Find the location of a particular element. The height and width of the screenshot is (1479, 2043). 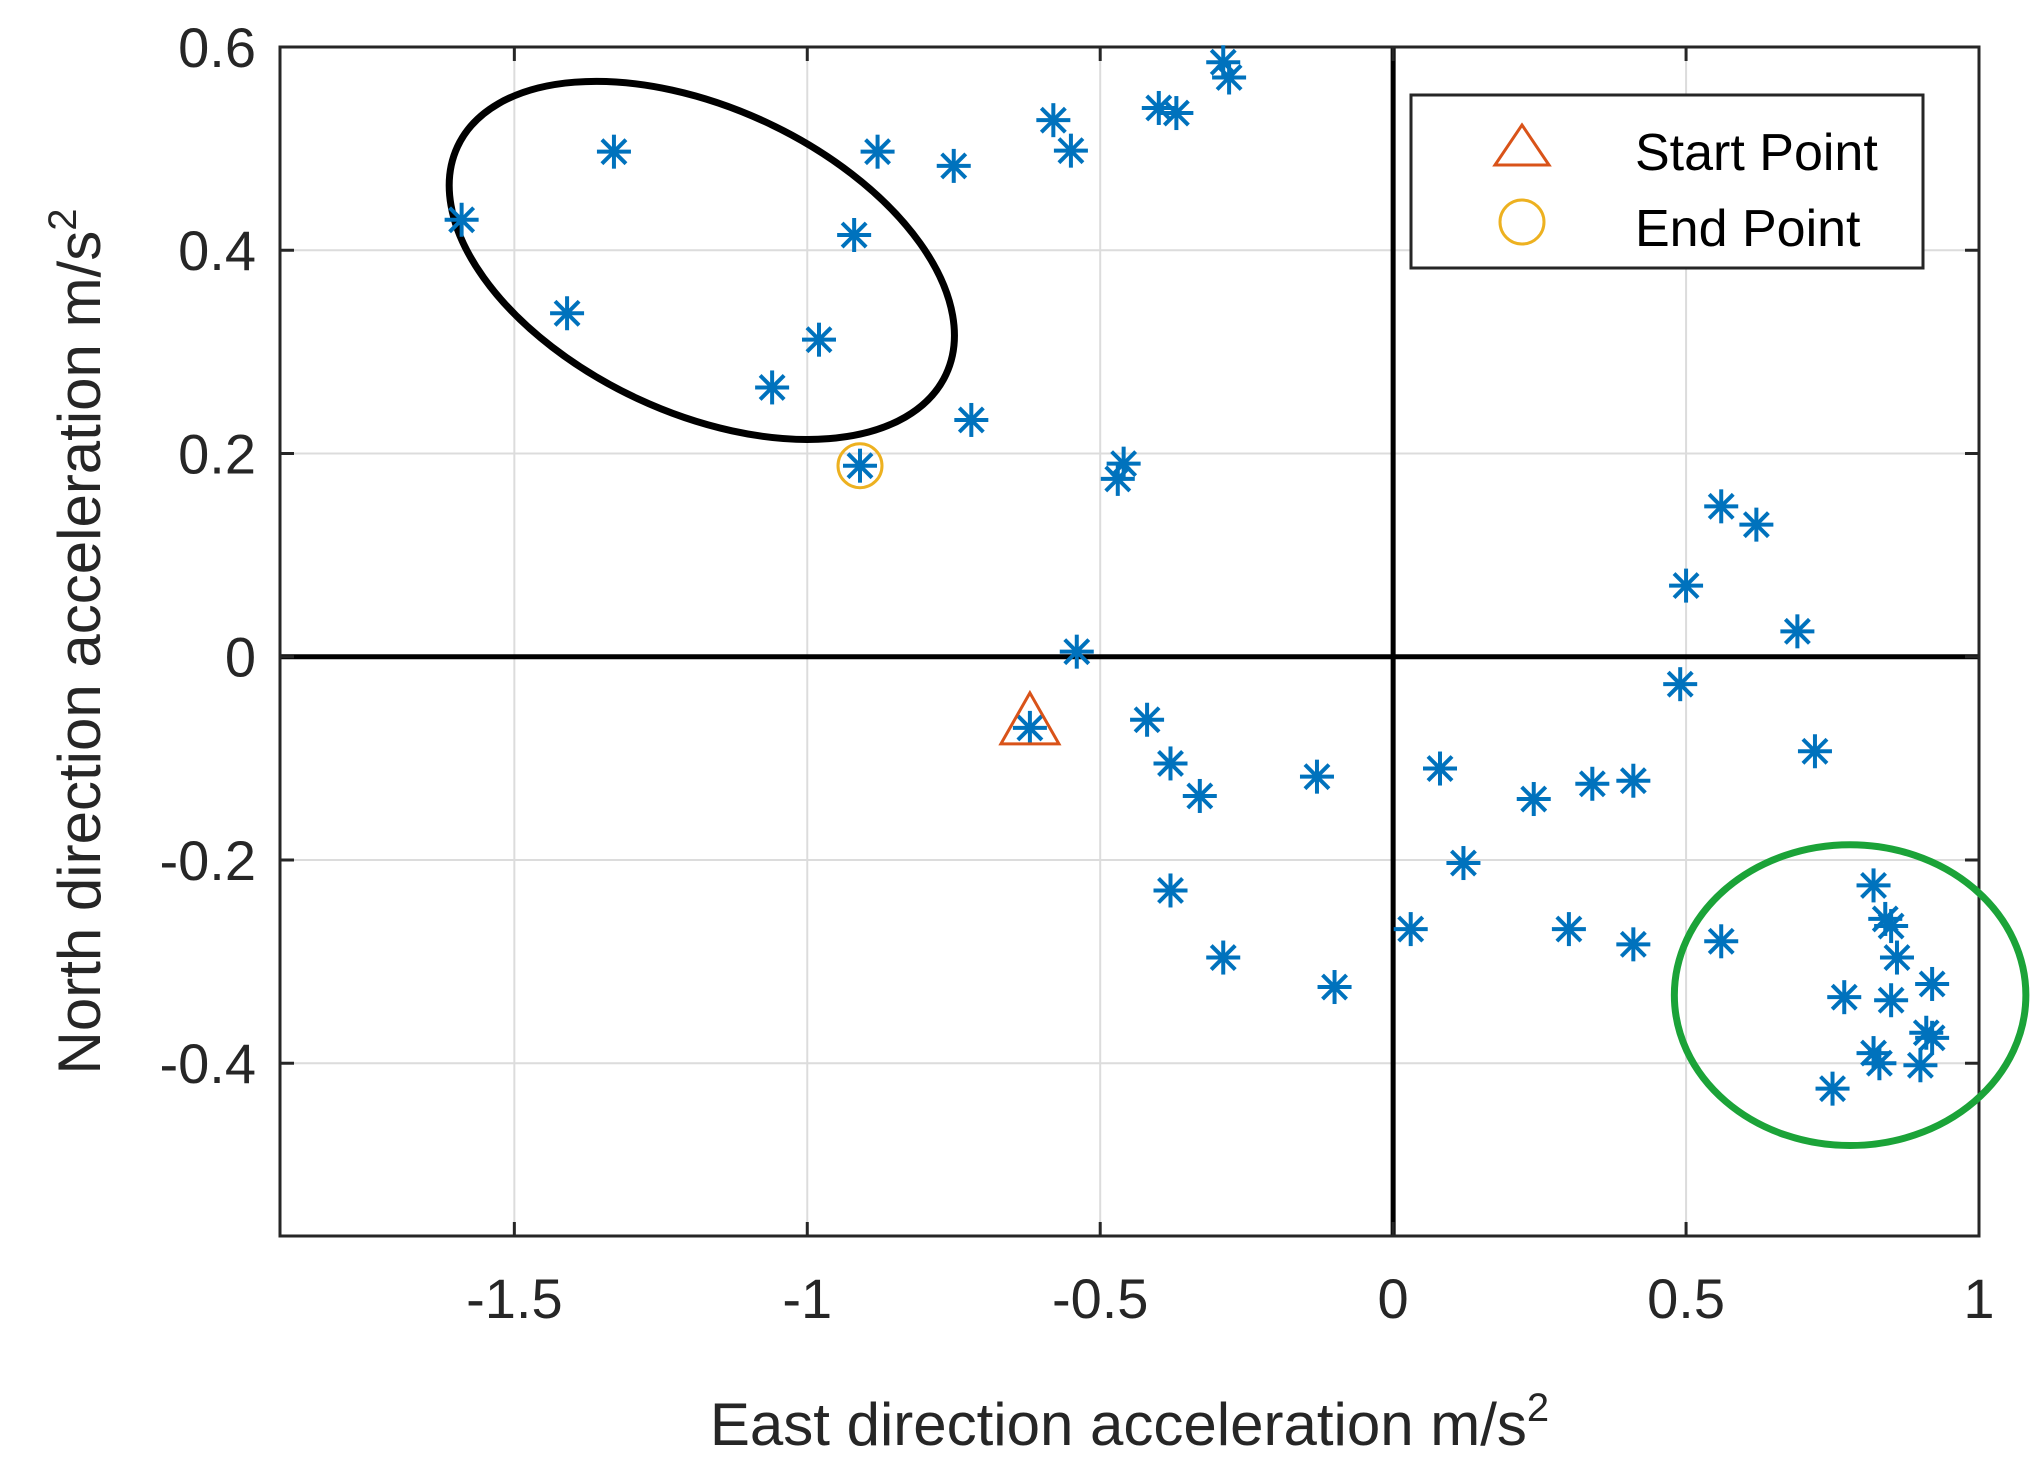

legend-entry-end: End Point is located at coordinates (1679, 228).